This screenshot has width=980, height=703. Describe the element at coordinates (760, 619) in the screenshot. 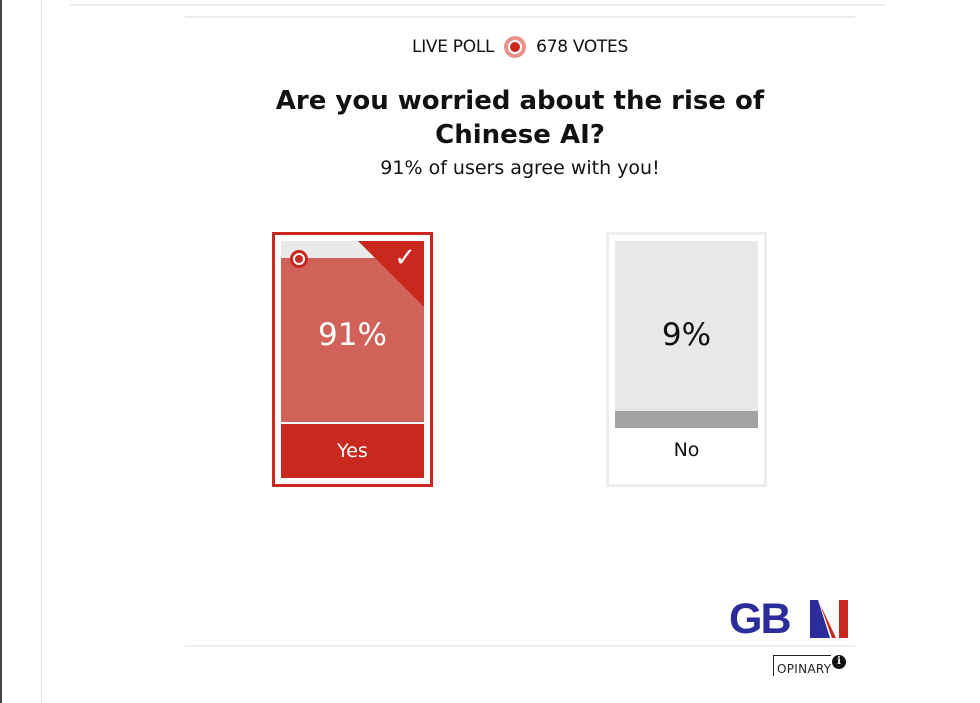

I see `gbn-logo: GB` at that location.